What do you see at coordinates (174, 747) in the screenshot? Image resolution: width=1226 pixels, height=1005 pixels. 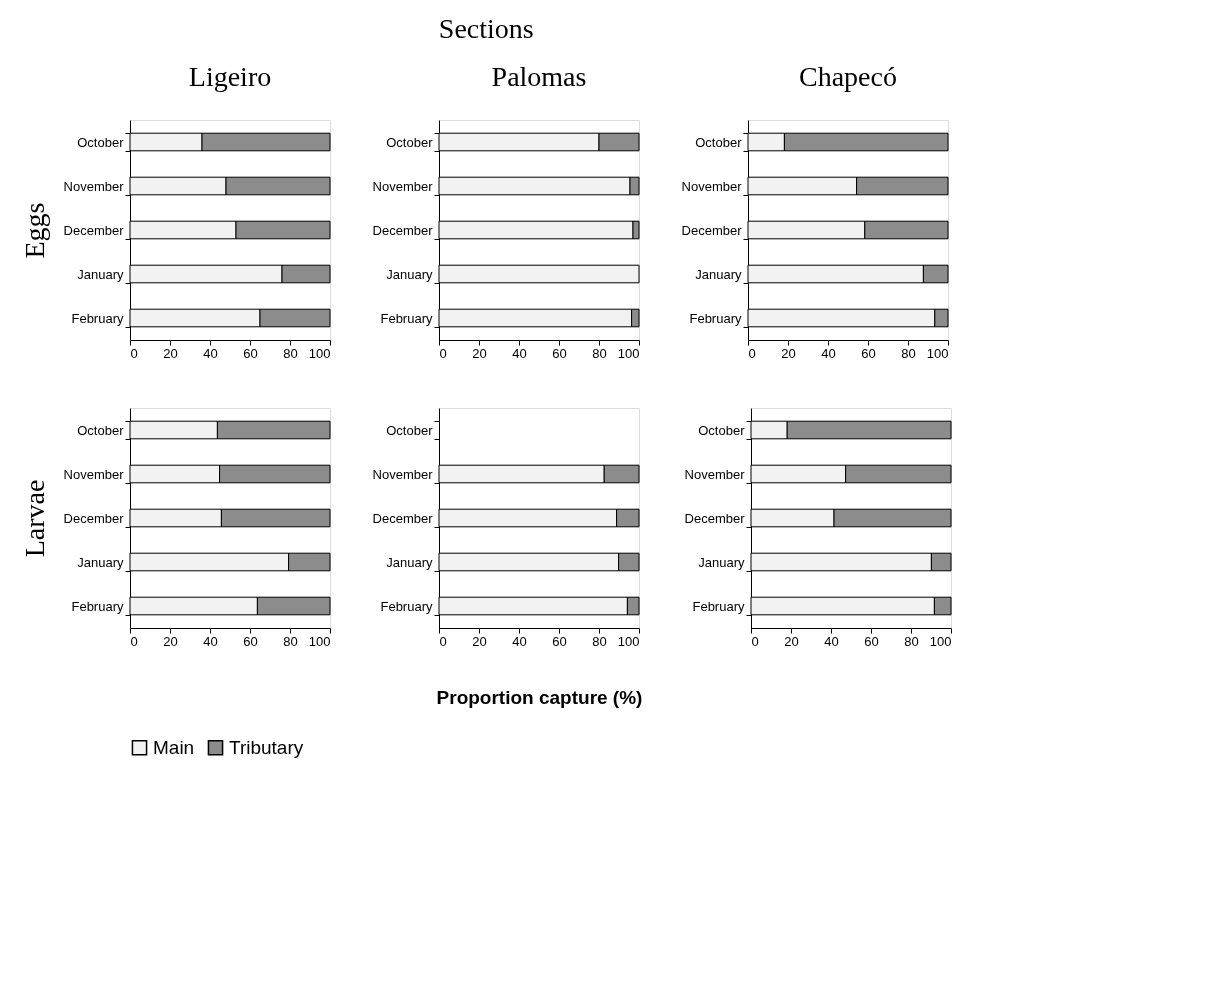 I see `legend-label: Main` at bounding box center [174, 747].